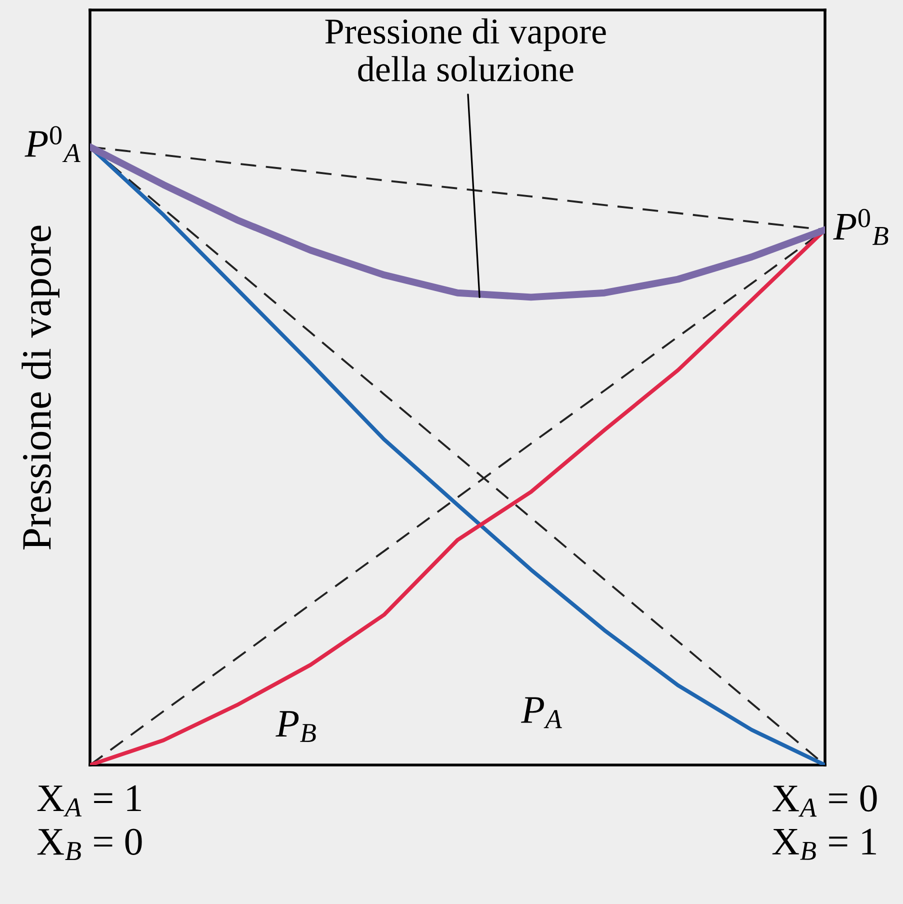  What do you see at coordinates (52, 144) in the screenshot?
I see `annotation: P$^{0}$$_{A}$` at bounding box center [52, 144].